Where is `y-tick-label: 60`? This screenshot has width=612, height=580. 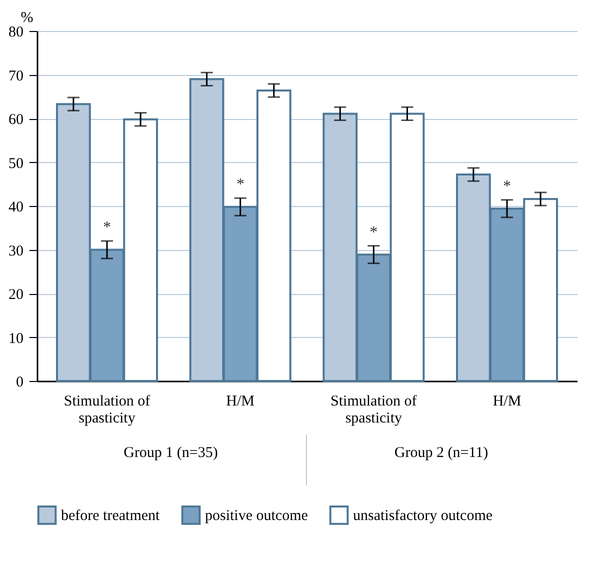
y-tick-label: 60 is located at coordinates (16, 120).